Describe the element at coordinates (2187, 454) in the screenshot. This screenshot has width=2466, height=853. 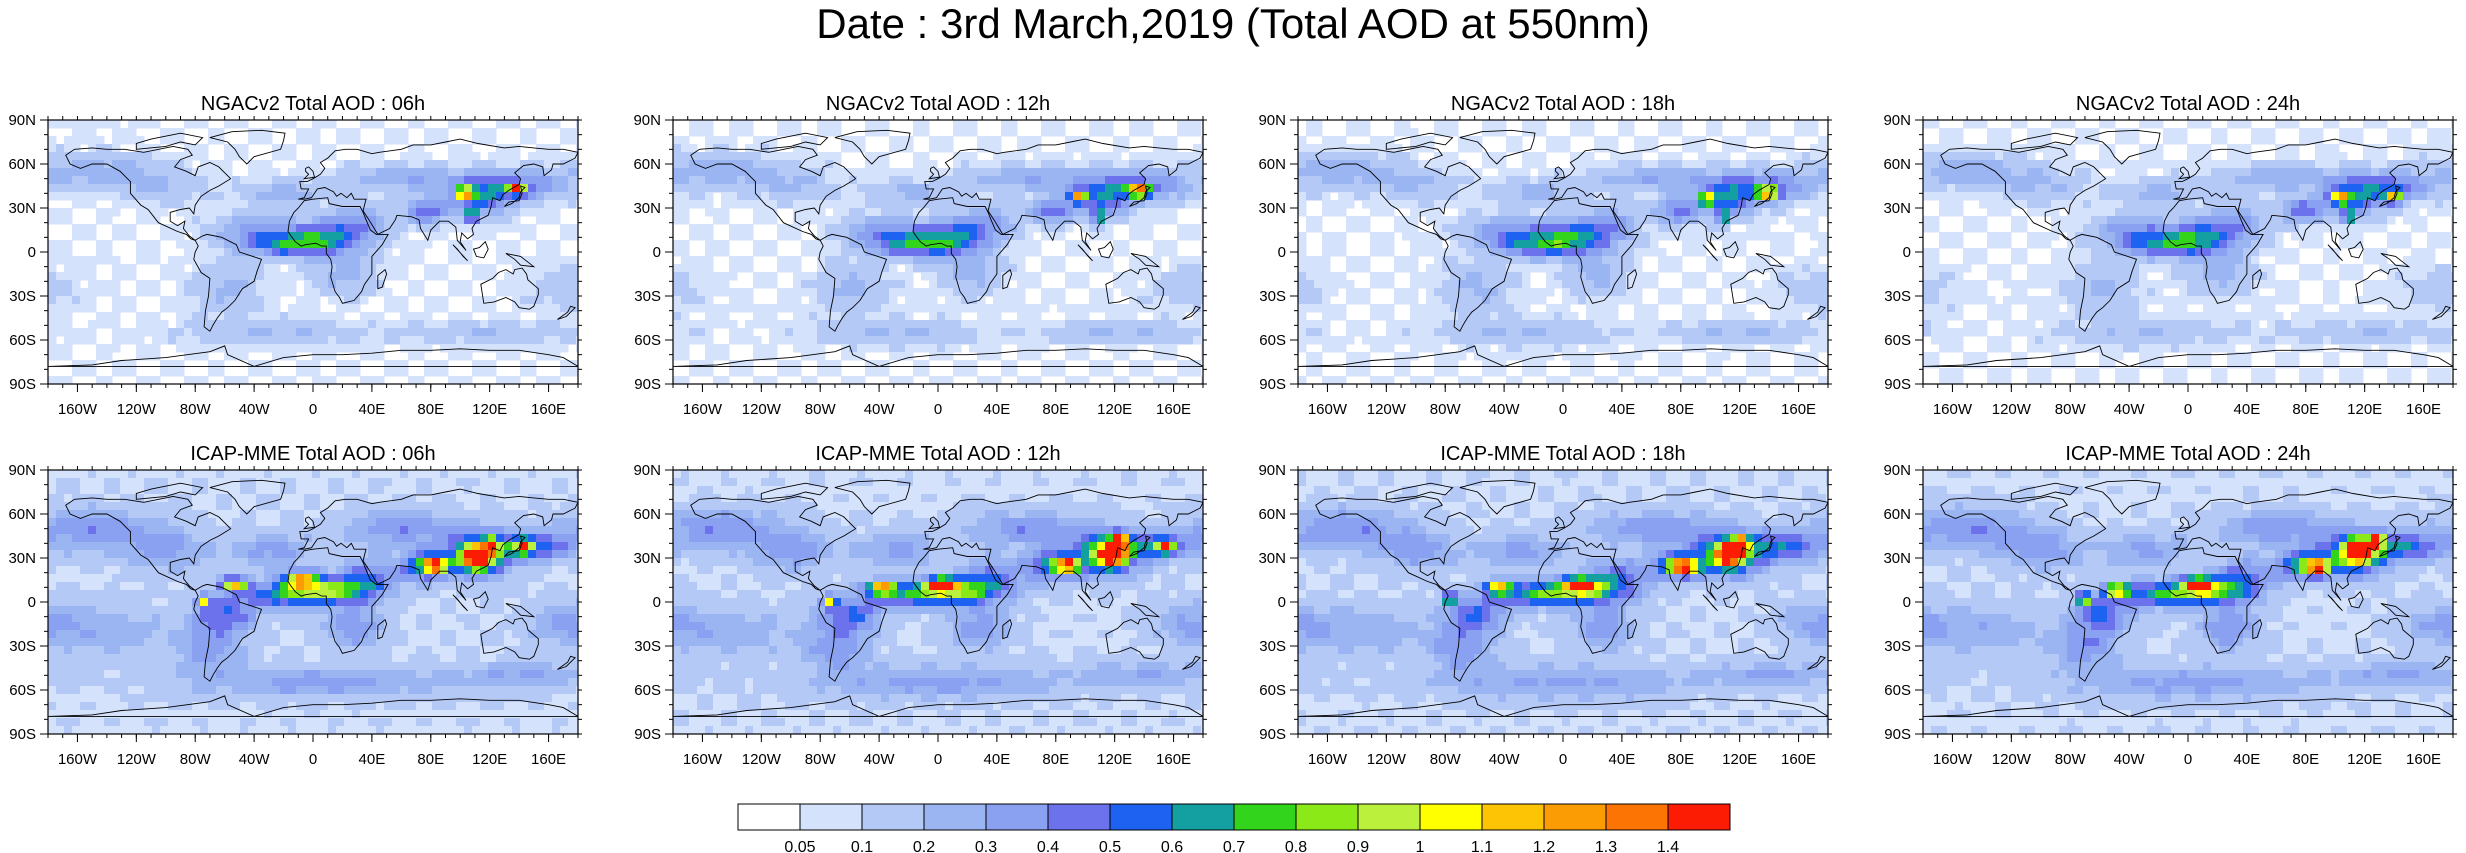
I see `panel-title: ICAP-MME Total AOD : 24h` at that location.